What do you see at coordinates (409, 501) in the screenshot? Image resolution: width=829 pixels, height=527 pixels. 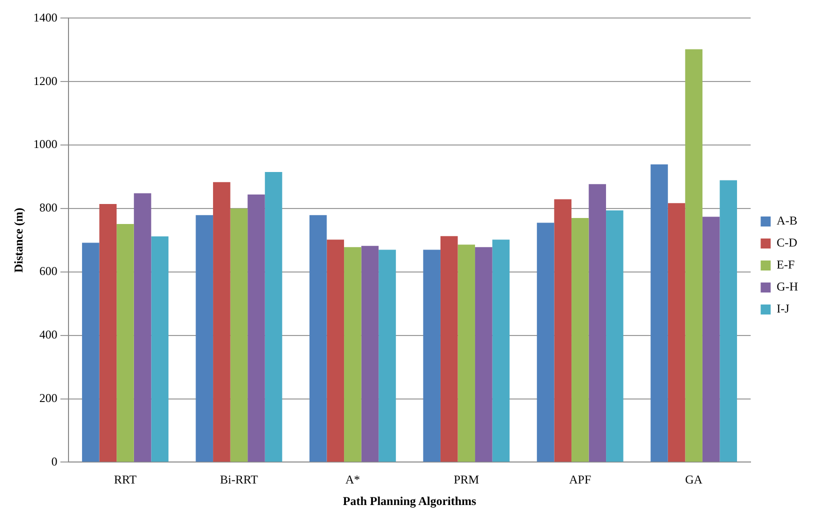 I see `x-axis-title: Path Planning Algorithms` at bounding box center [409, 501].